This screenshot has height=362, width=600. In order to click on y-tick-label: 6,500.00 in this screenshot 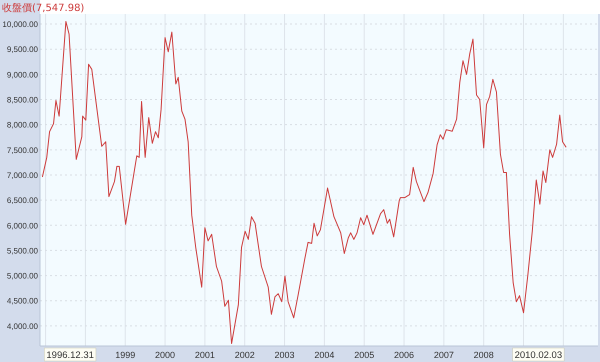, I will do `click(22, 201)`.